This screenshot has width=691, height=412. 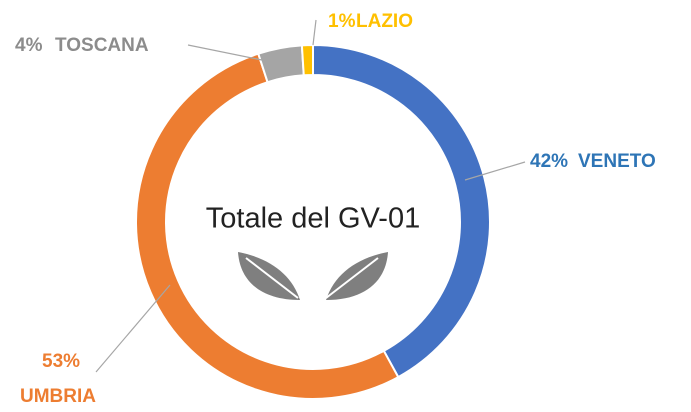 What do you see at coordinates (29, 45) in the screenshot?
I see `data-label: 4%` at bounding box center [29, 45].